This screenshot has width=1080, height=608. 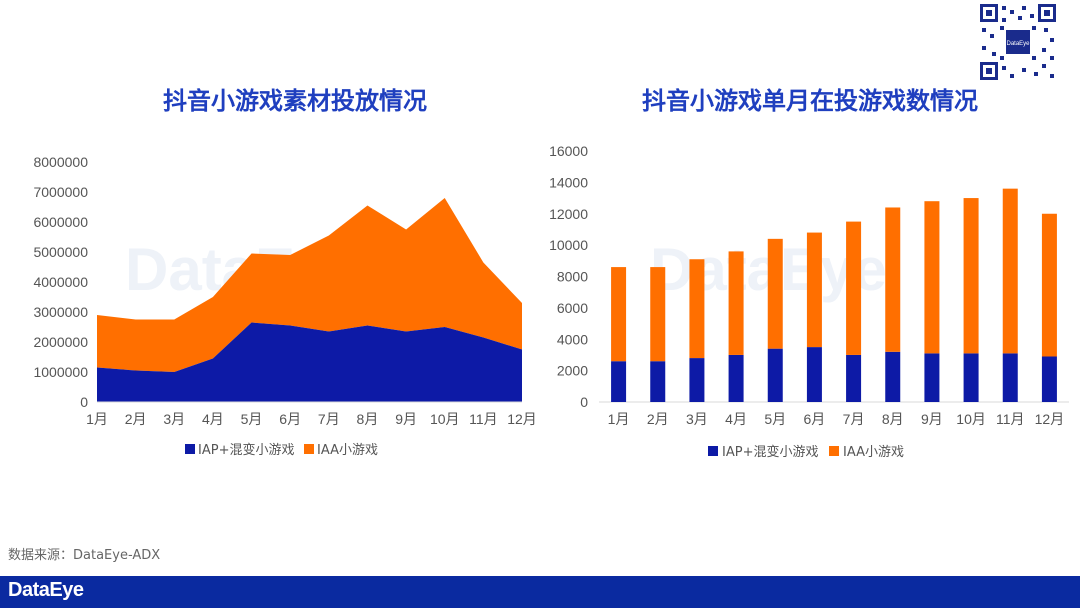 What do you see at coordinates (60, 192) in the screenshot?
I see `left-y-tick-label: 7000000` at bounding box center [60, 192].